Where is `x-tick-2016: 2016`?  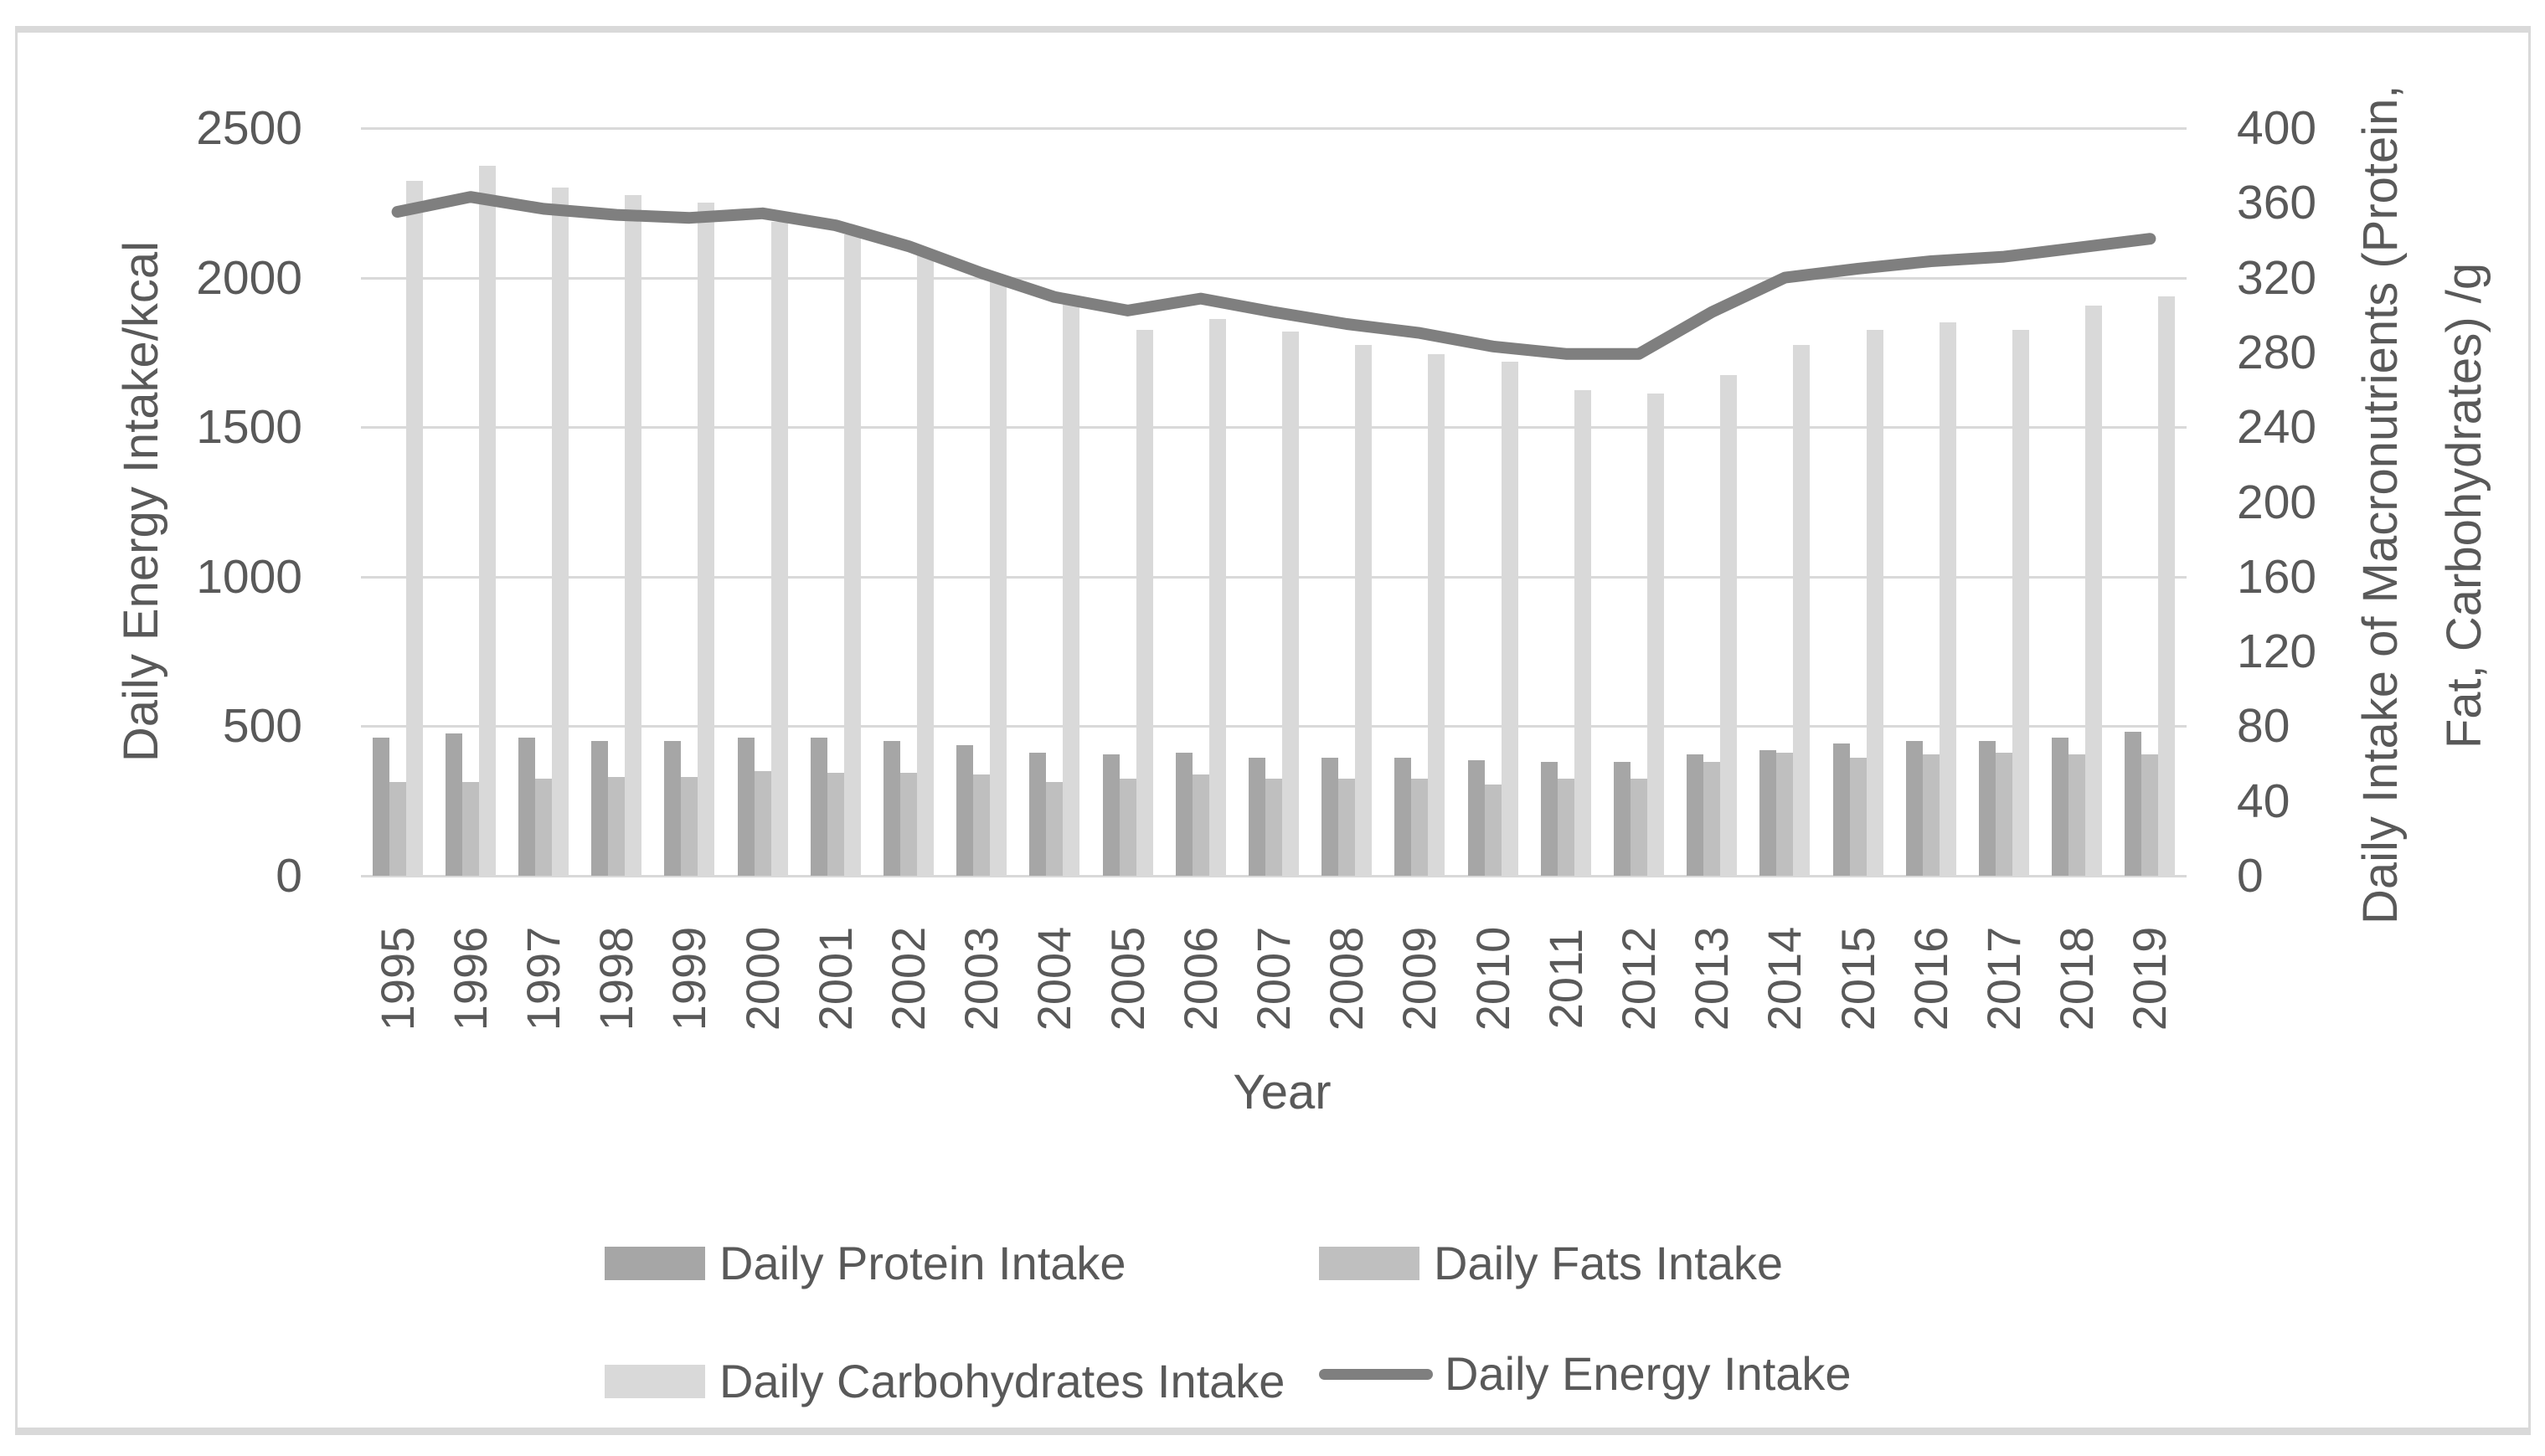
x-tick-2016: 2016 is located at coordinates (1930, 979).